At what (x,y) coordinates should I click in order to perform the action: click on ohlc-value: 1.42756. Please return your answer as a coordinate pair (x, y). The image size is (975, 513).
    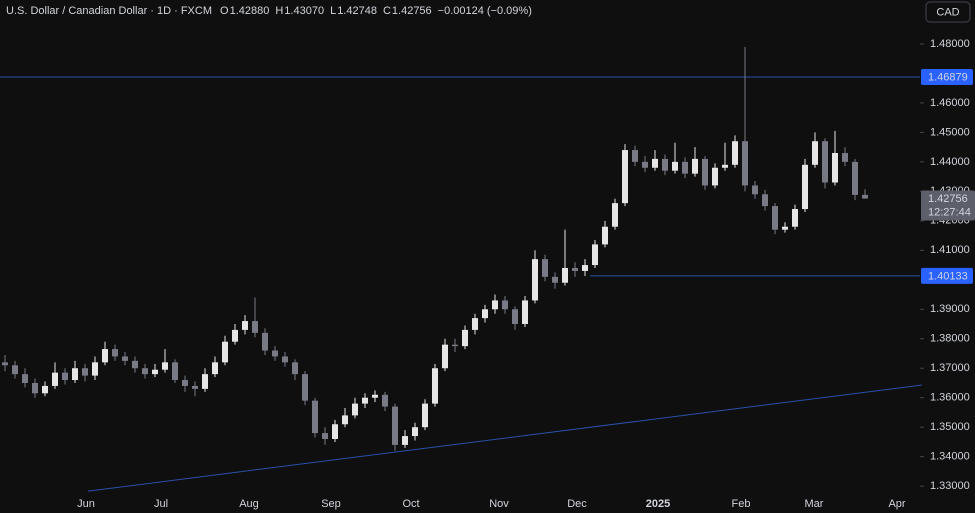
    Looking at the image, I should click on (412, 11).